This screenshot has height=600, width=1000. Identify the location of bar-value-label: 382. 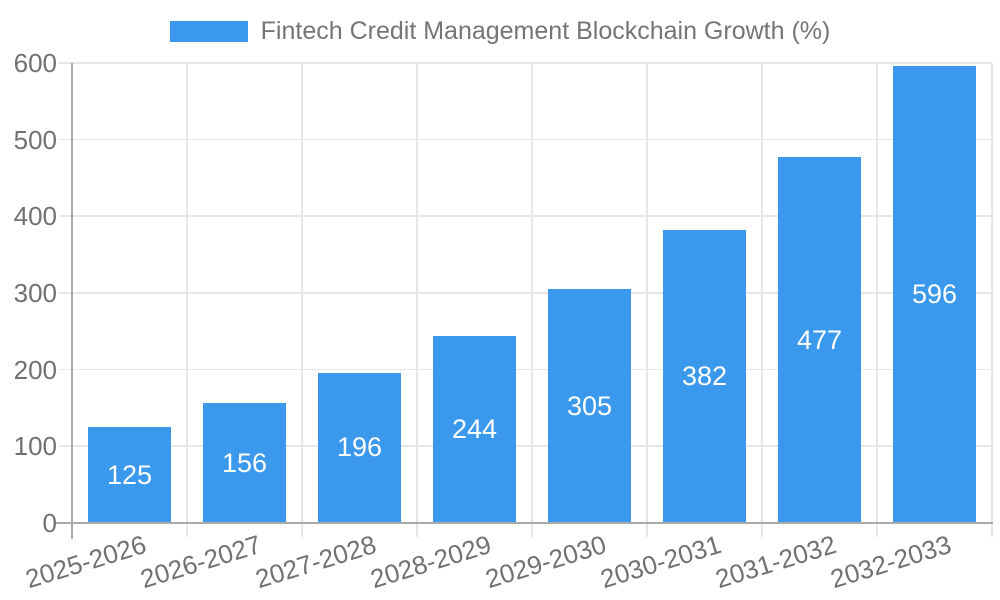
(704, 376).